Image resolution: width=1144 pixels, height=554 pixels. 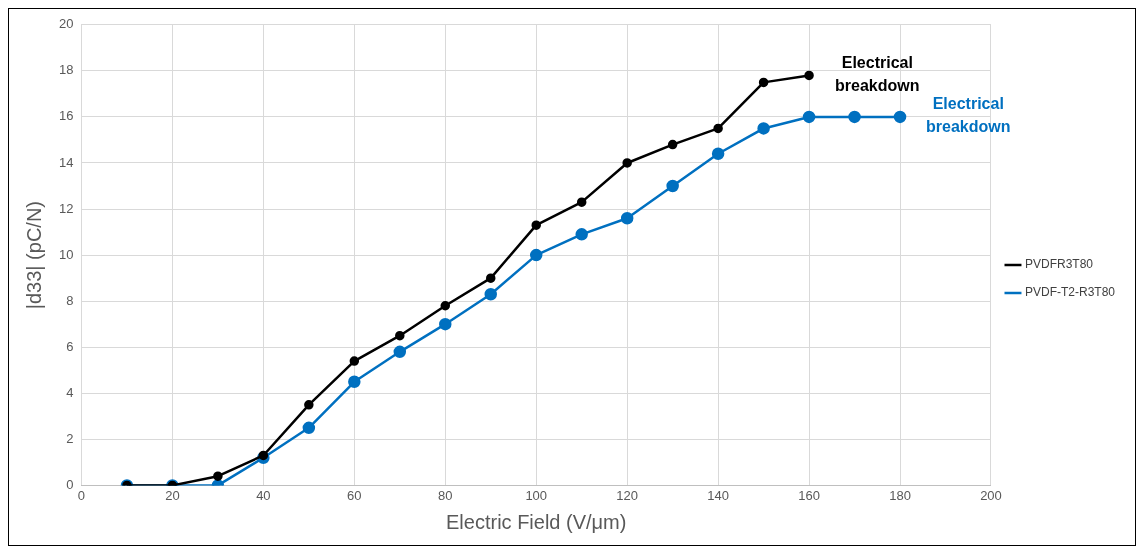 I want to click on x-tick-label: 120, so click(x=627, y=495).